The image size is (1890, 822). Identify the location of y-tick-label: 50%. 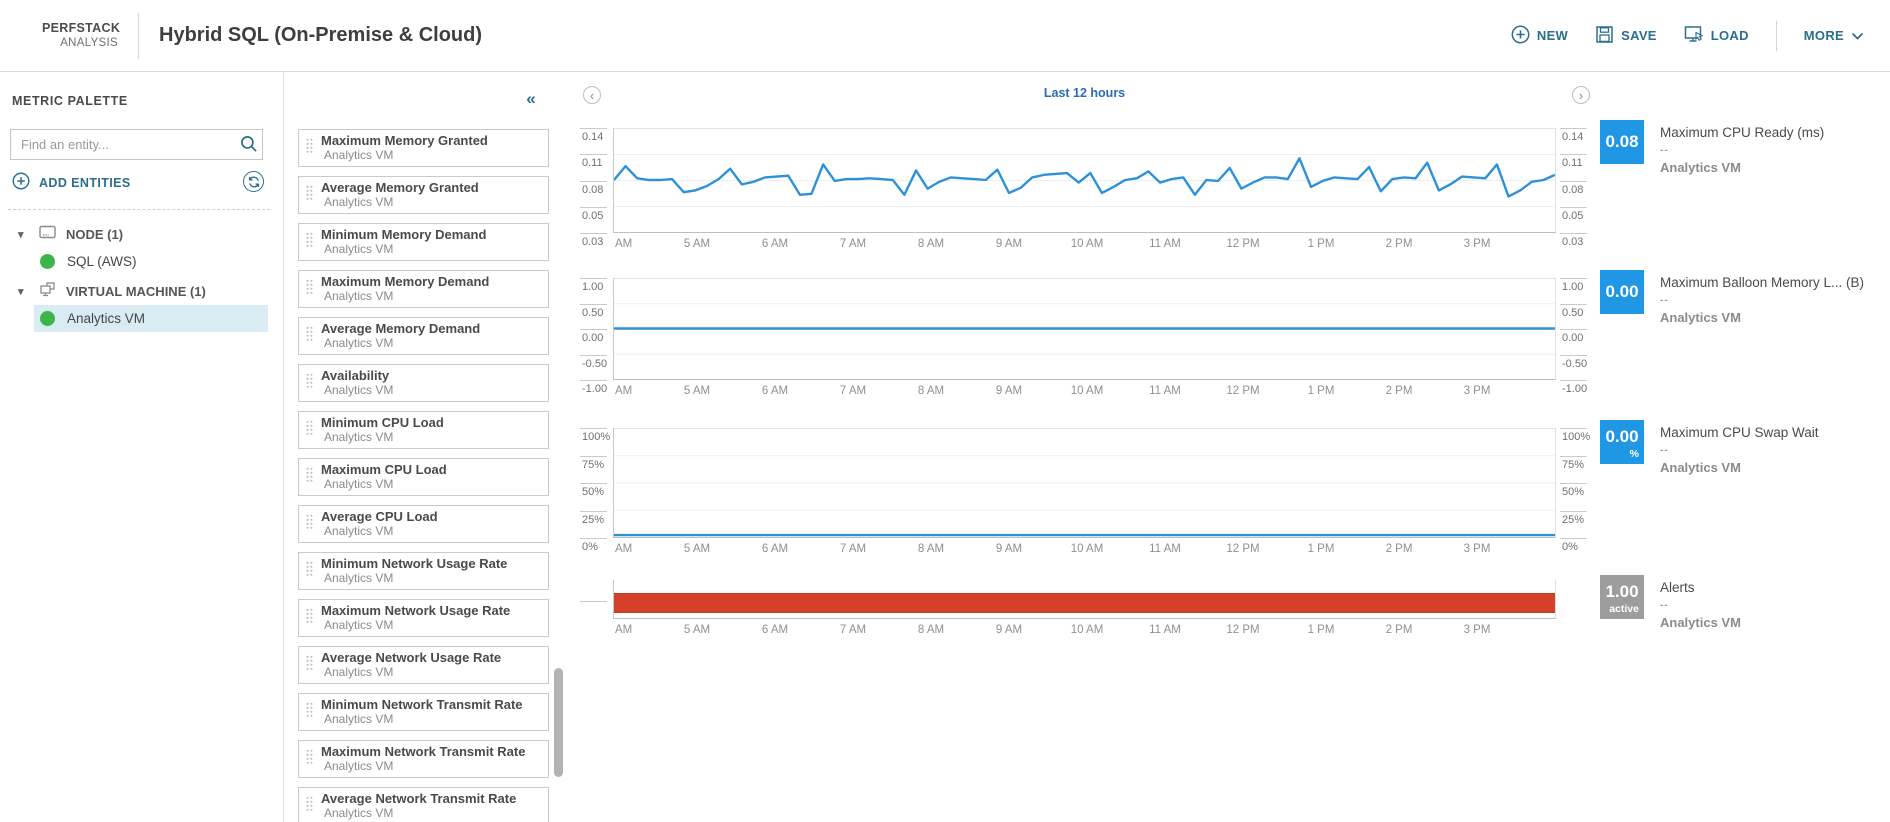
(1573, 492).